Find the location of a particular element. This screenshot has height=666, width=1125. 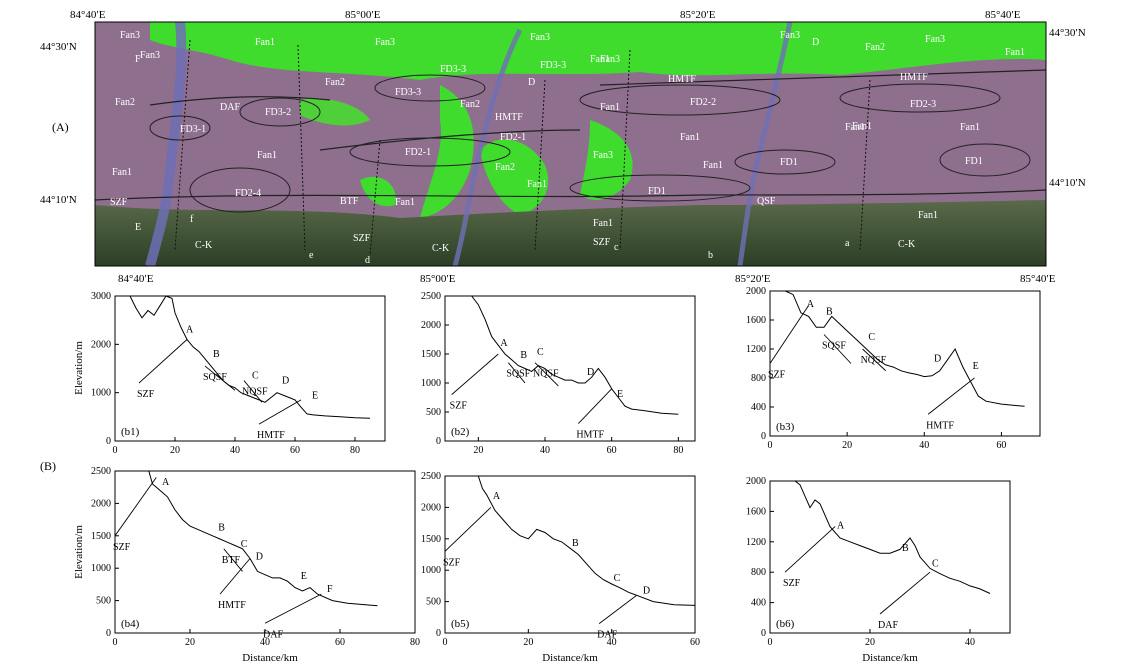

panel-id: (b4) is located at coordinates (130, 624).